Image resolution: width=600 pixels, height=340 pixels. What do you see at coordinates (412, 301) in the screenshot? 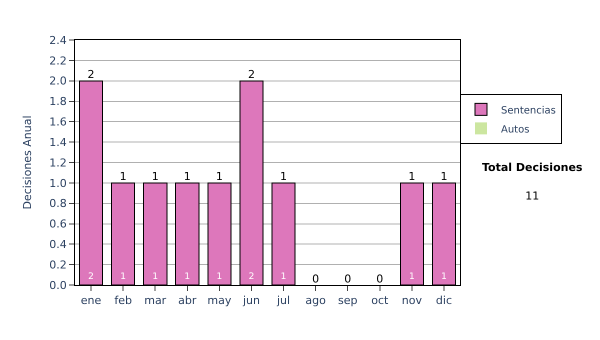
I see `x-tick-label: nov` at bounding box center [412, 301].